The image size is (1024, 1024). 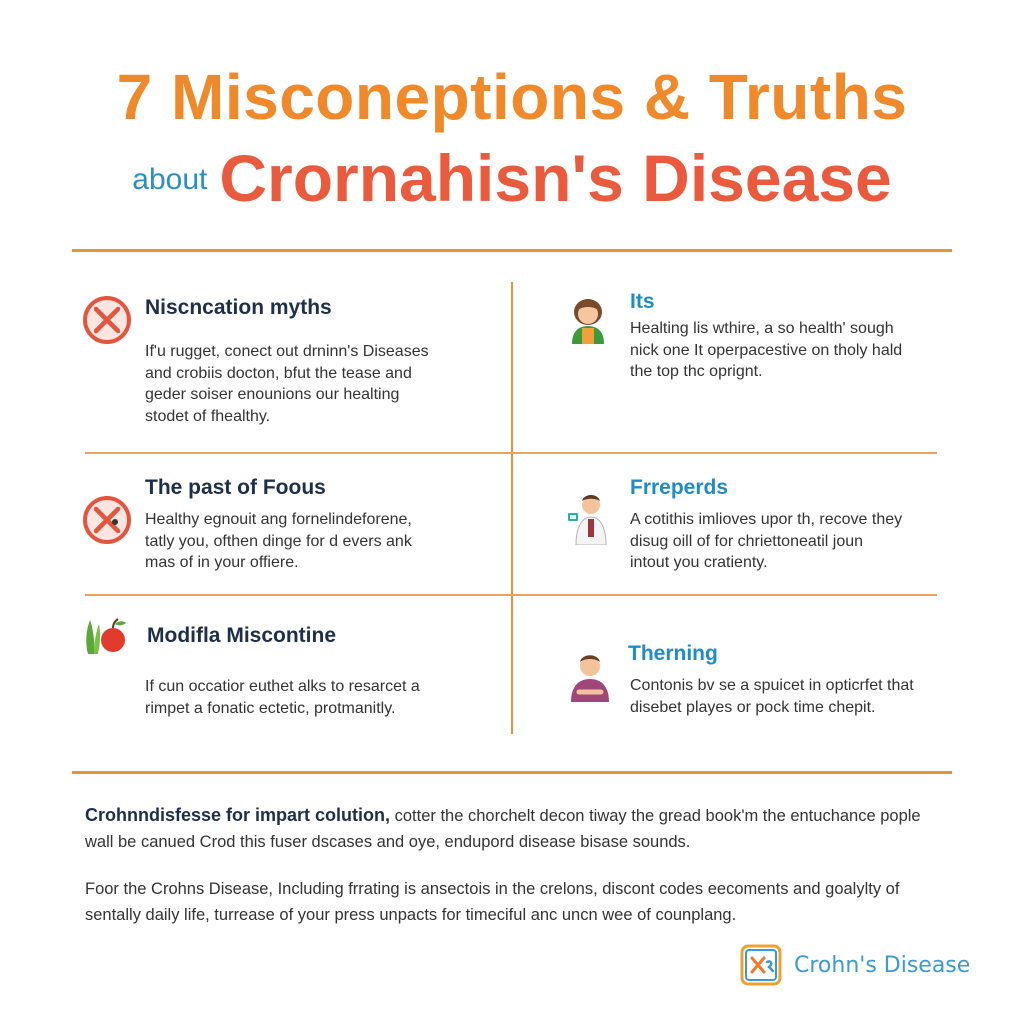 What do you see at coordinates (241, 635) in the screenshot?
I see `myth-title-3: Modifla Miscontine` at bounding box center [241, 635].